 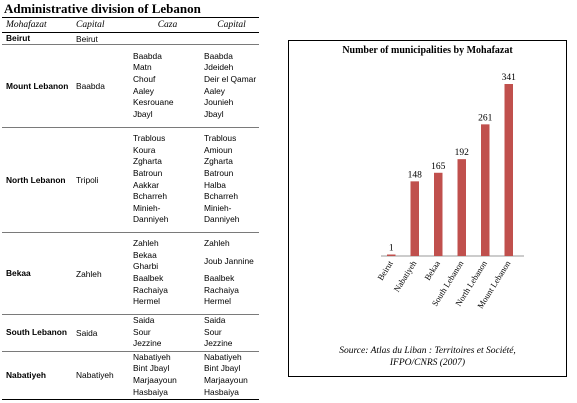 What do you see at coordinates (217, 301) in the screenshot?
I see `caza-capital-name: Hermel` at bounding box center [217, 301].